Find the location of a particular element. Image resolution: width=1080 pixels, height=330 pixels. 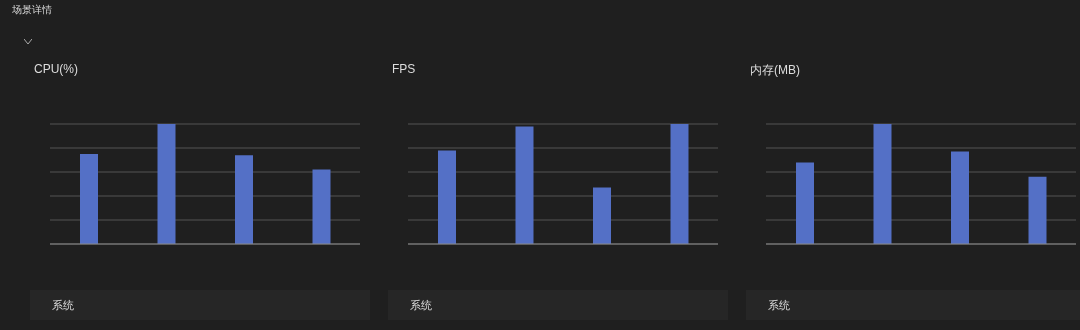

chart-title: FPS is located at coordinates (404, 70).